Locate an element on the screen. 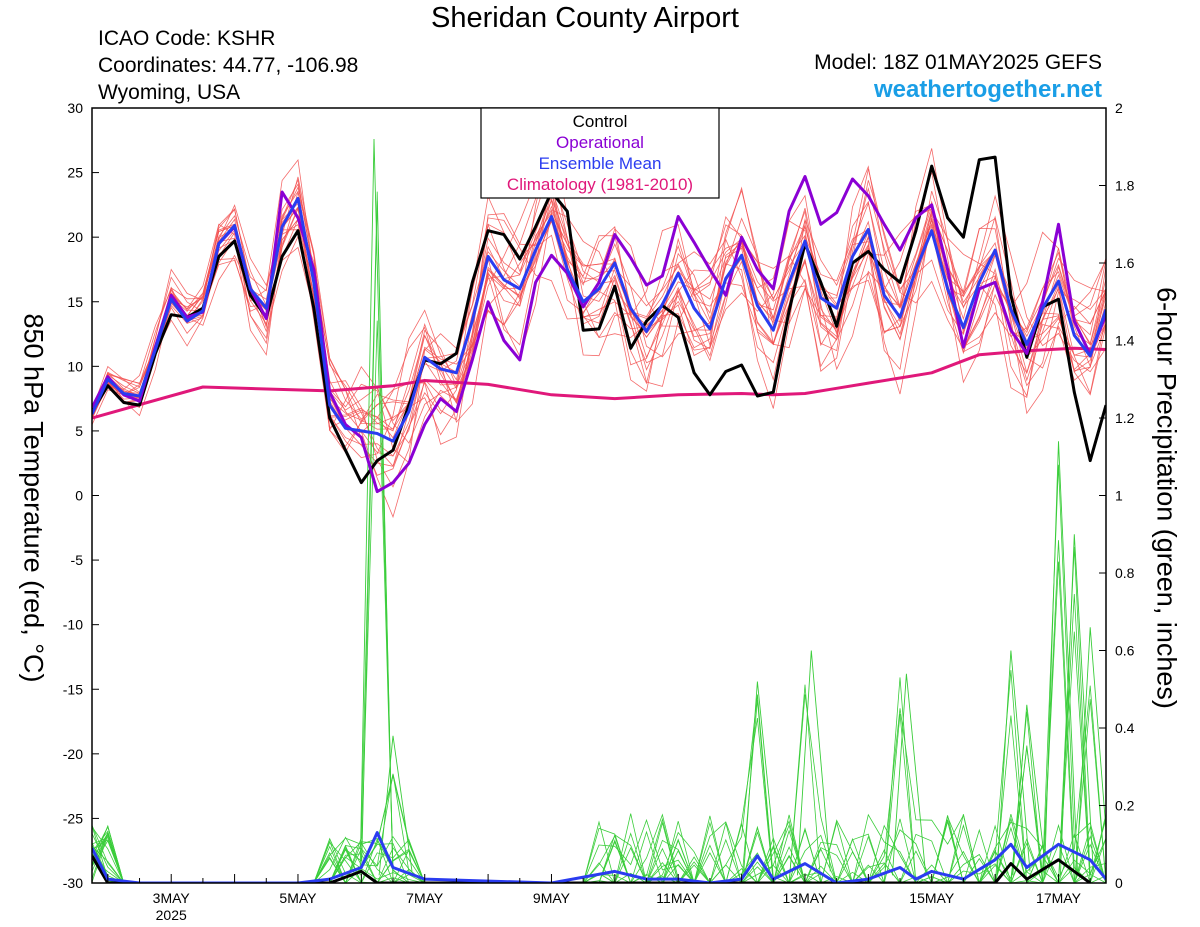 The width and height of the screenshot is (1200, 927). y2-tick-label: 0.4 is located at coordinates (1125, 728).